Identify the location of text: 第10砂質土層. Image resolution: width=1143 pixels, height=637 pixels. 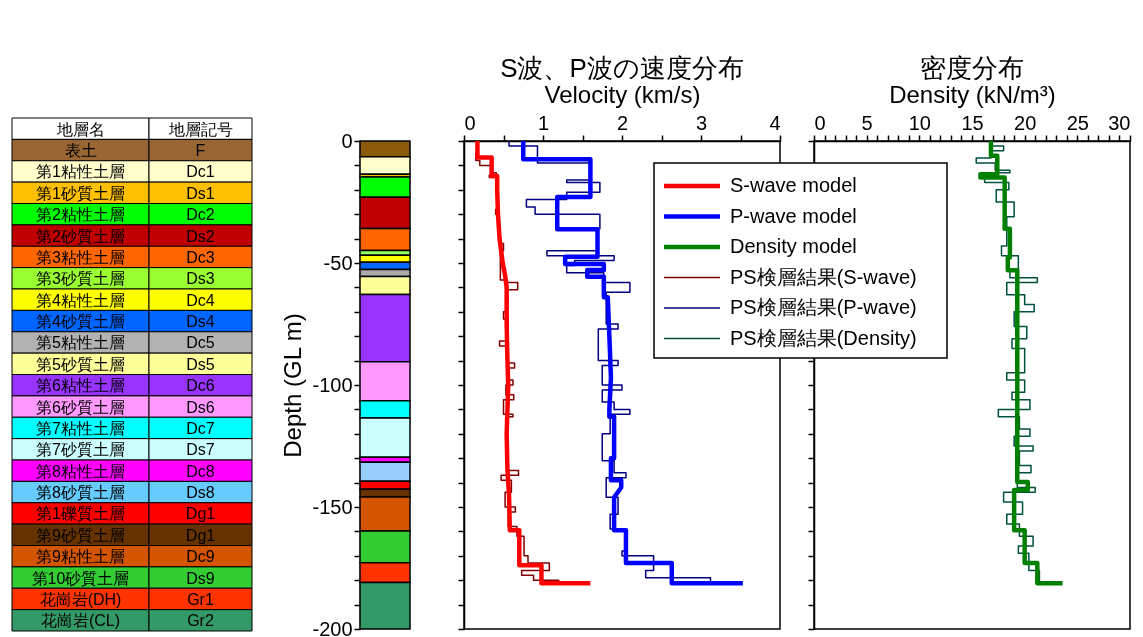
(80, 578).